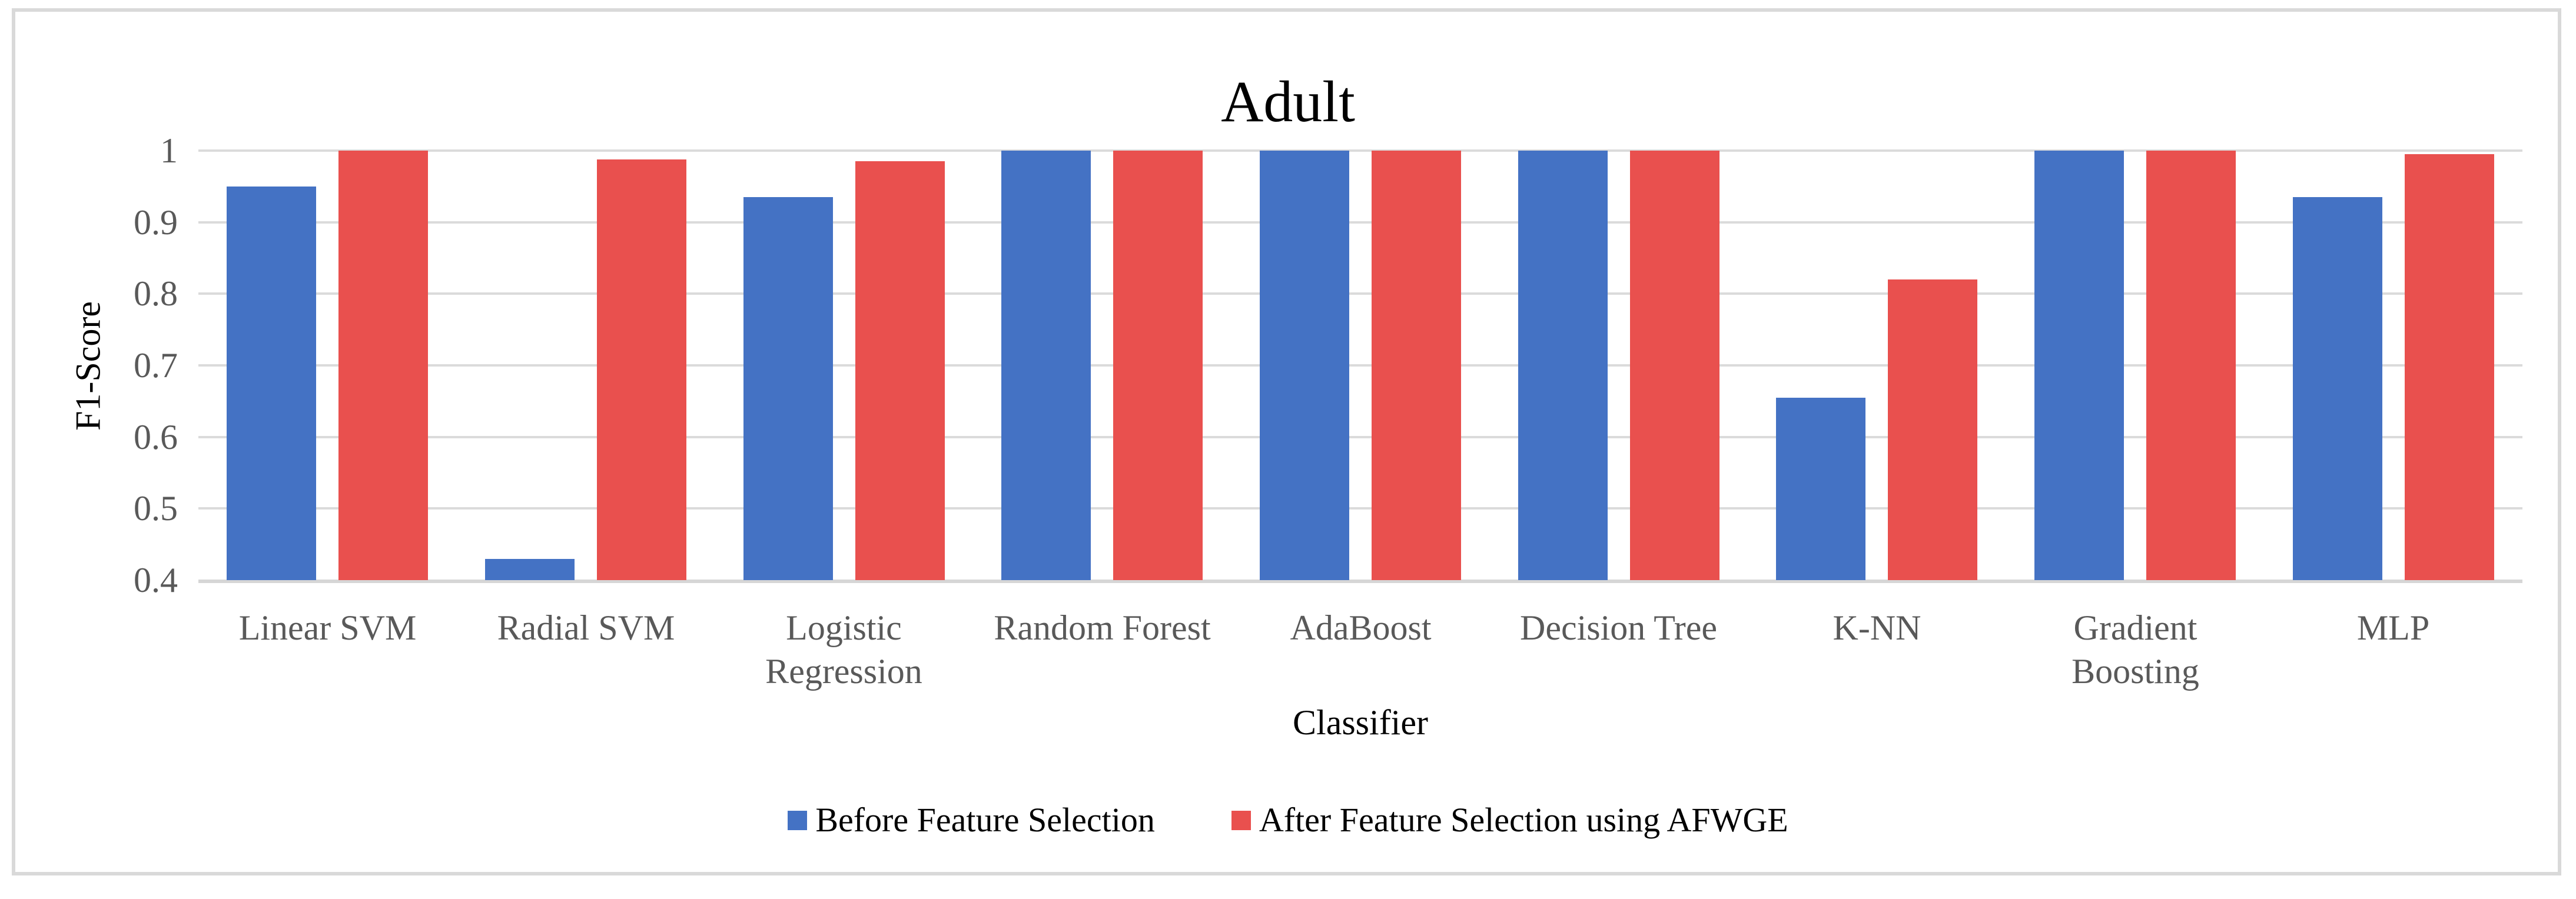 The height and width of the screenshot is (899, 2576). I want to click on legend-item-before: Before Feature Selection, so click(971, 820).